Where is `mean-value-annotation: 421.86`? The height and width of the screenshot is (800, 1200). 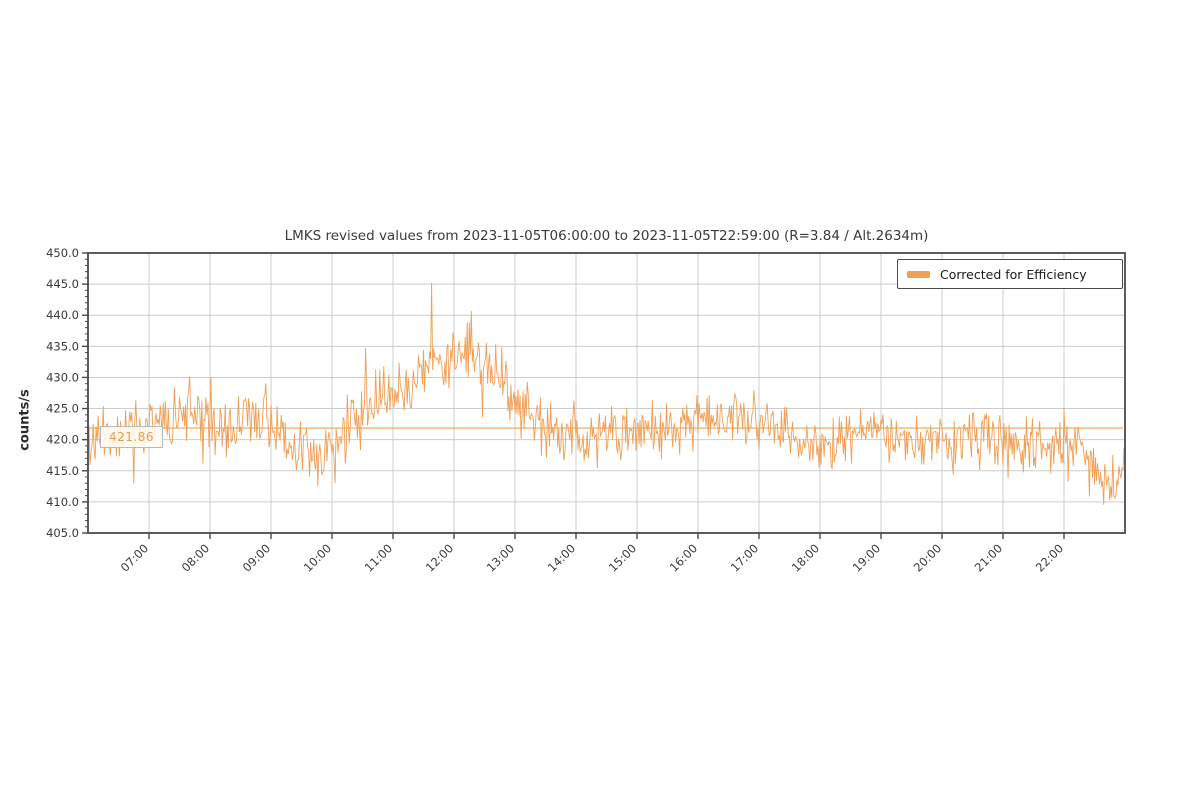
mean-value-annotation: 421.86 is located at coordinates (131, 437).